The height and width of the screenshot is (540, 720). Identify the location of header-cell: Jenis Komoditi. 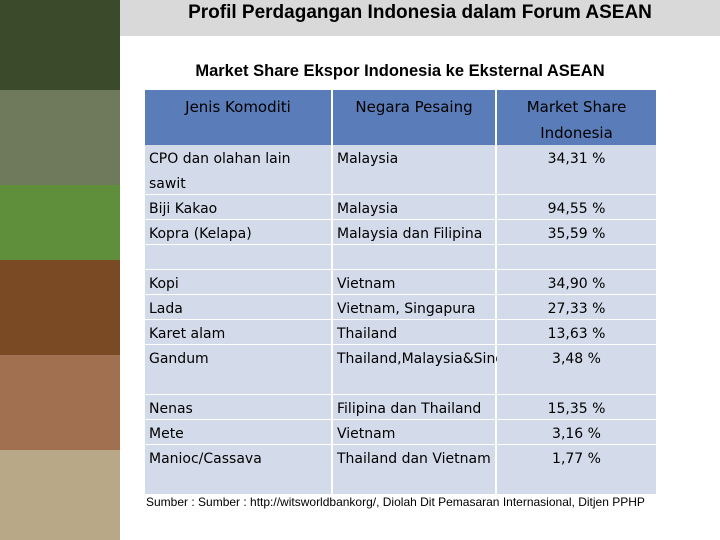
(239, 117).